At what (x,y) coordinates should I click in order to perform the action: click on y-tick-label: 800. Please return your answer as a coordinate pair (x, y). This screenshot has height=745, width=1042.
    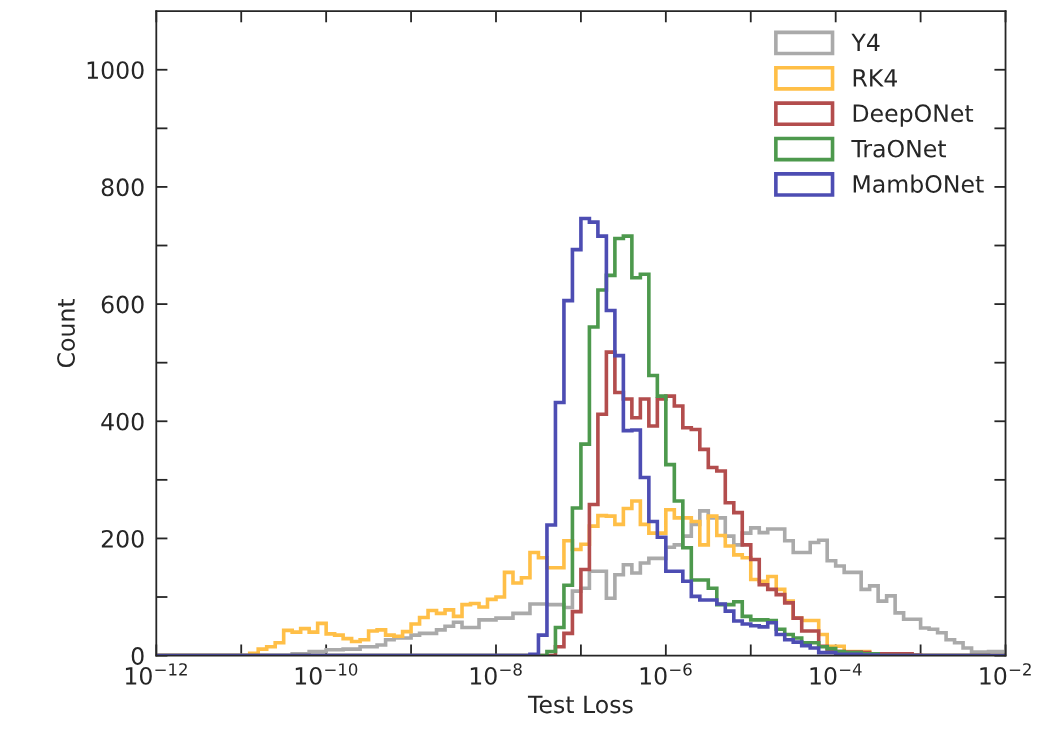
    Looking at the image, I should click on (122, 187).